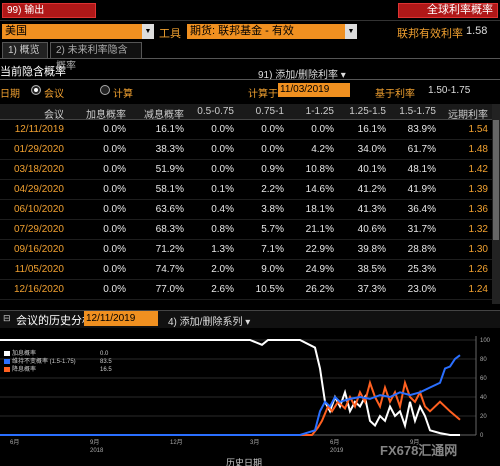 Image resolution: width=500 pixels, height=466 pixels. I want to click on add-remove-rate-menu: 91) 添加/删除利率 ▾, so click(302, 75).